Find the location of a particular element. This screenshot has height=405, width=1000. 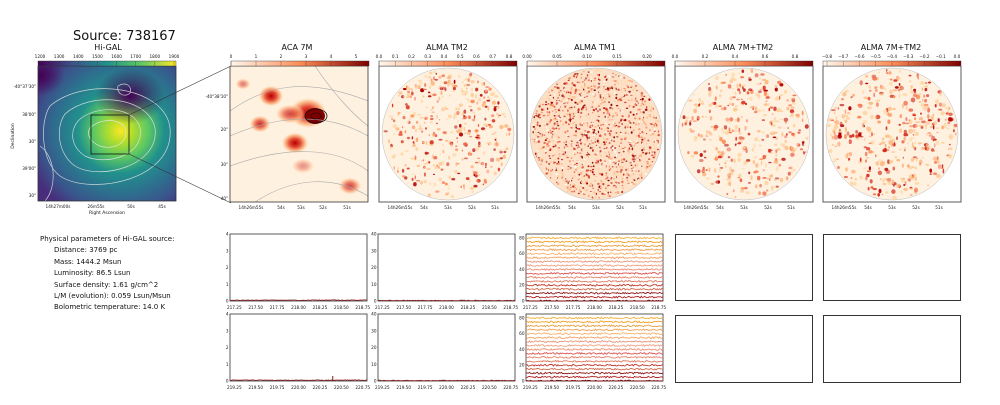

colorbar-tick-label: 0.8 is located at coordinates (795, 56).